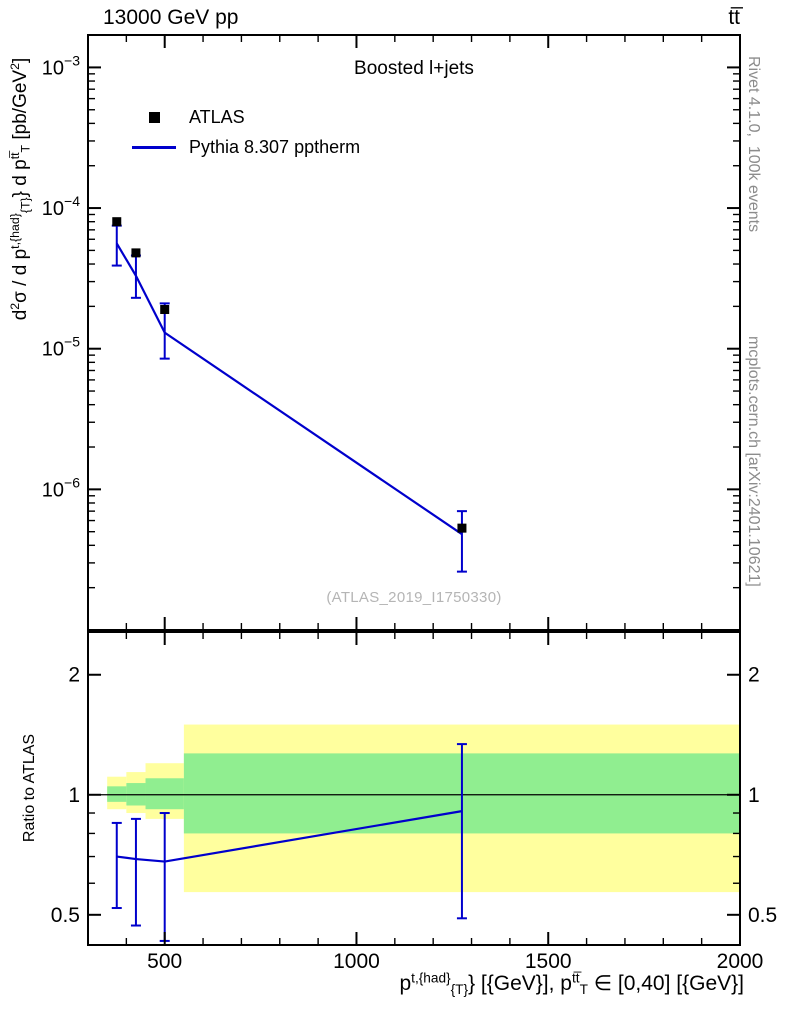 Image resolution: width=786 pixels, height=1024 pixels. What do you see at coordinates (356, 961) in the screenshot?
I see `svg-text: 1000` at bounding box center [356, 961].